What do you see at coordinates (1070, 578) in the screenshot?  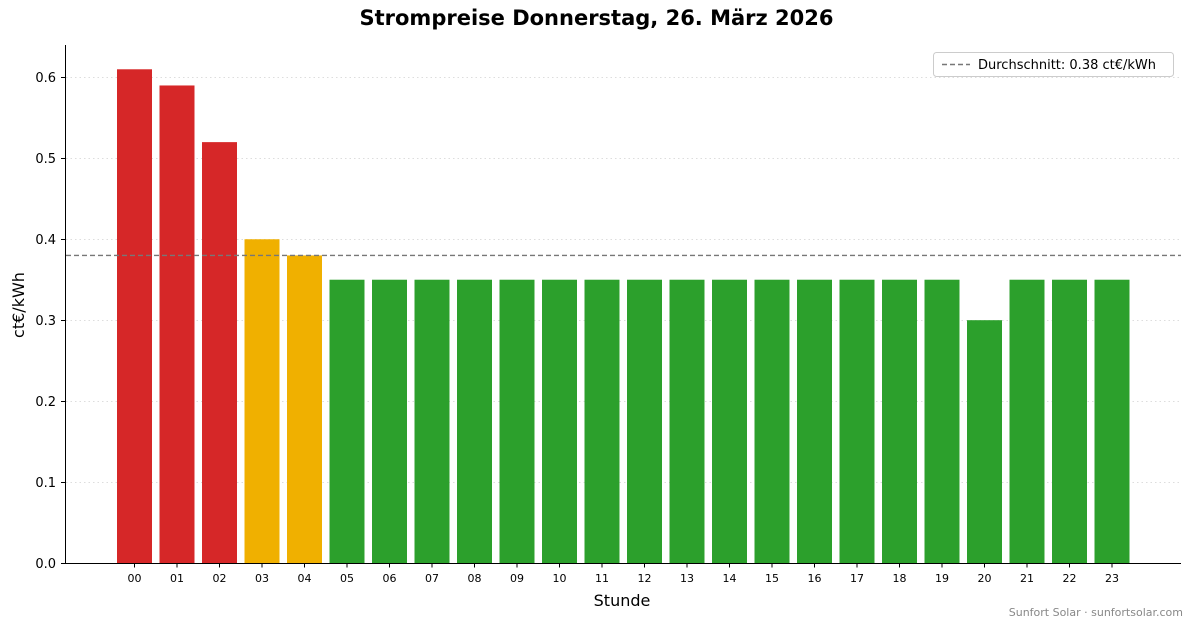 I see `x-tick-label: 22` at bounding box center [1070, 578].